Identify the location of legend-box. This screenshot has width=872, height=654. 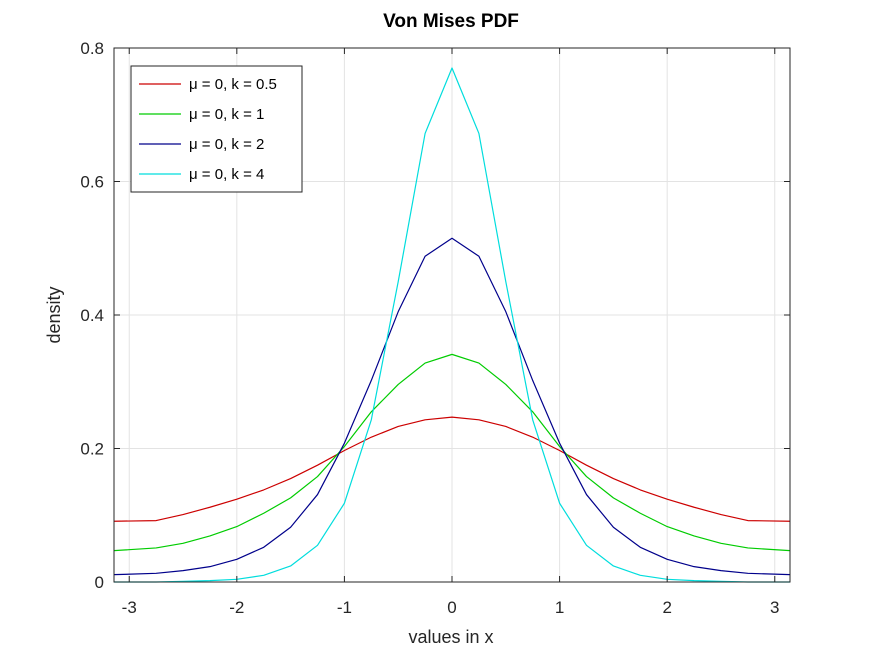
(216, 129).